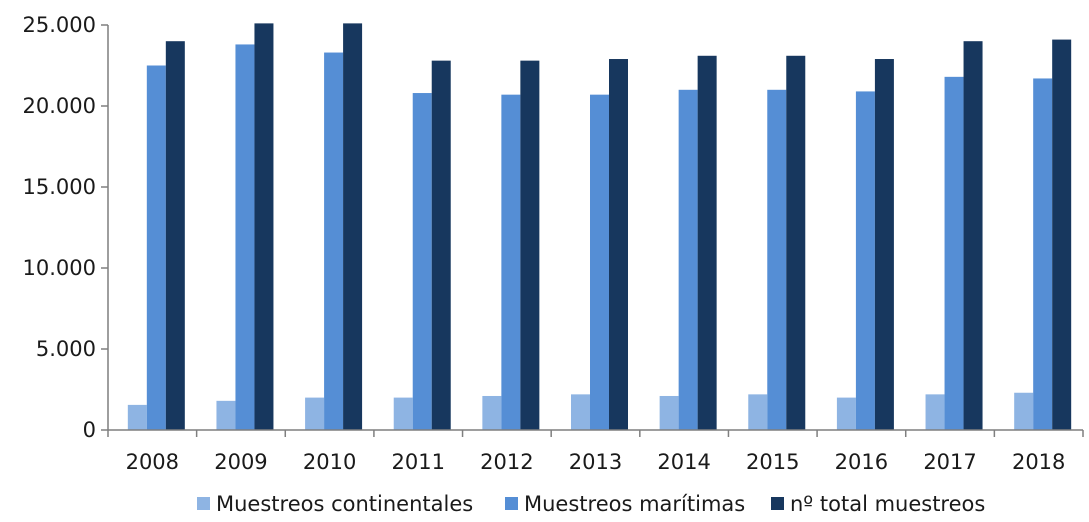 This screenshot has height=522, width=1089. What do you see at coordinates (887, 504) in the screenshot?
I see `legend-label: nº total muestreos` at bounding box center [887, 504].